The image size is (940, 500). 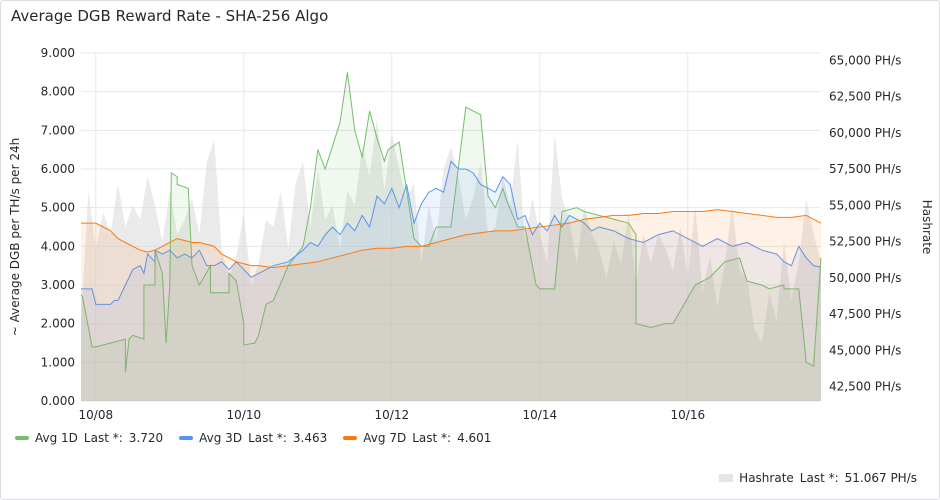 What do you see at coordinates (927, 227) in the screenshot?
I see `y2-axis-label: Hashrate` at bounding box center [927, 227].